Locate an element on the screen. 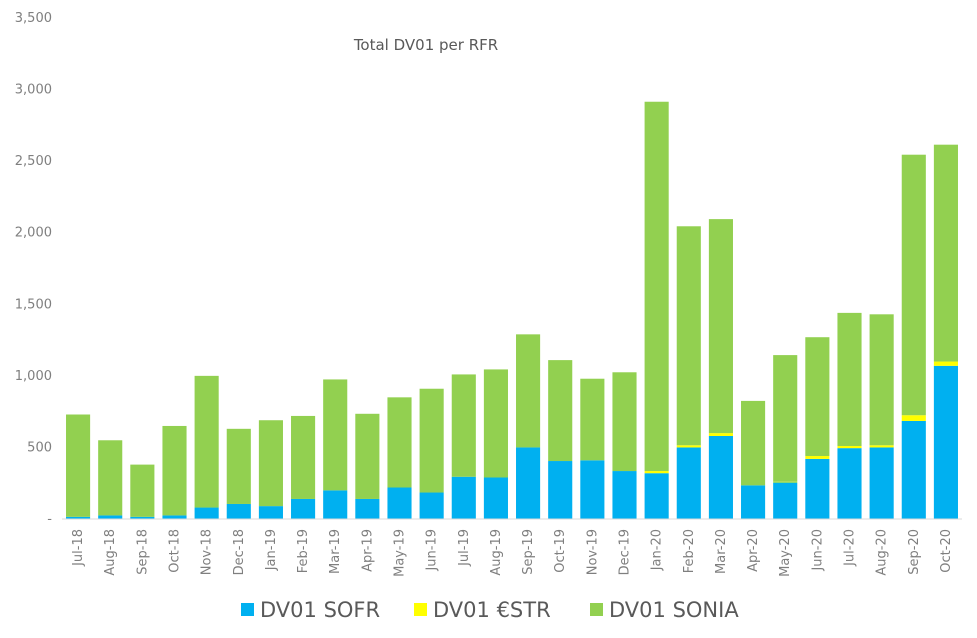  x-tick-label: Nov-18 is located at coordinates (207, 552).